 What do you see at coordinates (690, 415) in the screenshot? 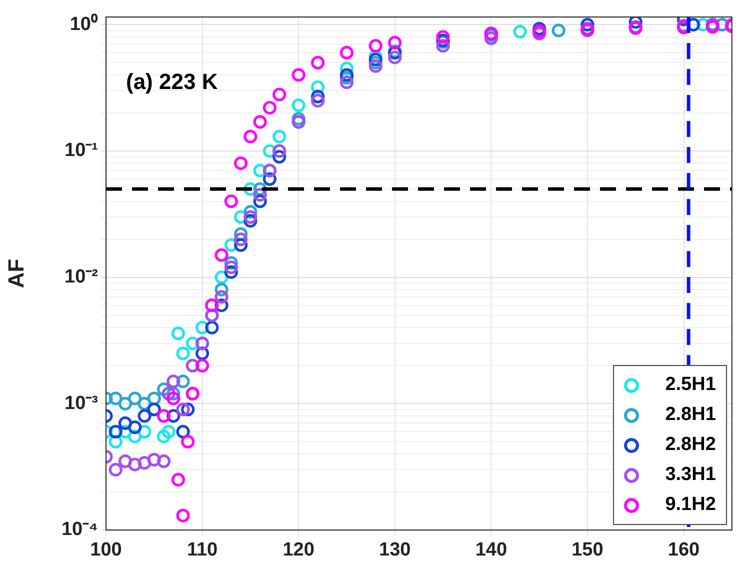
I see `legend-label: 2.8H1` at bounding box center [690, 415].